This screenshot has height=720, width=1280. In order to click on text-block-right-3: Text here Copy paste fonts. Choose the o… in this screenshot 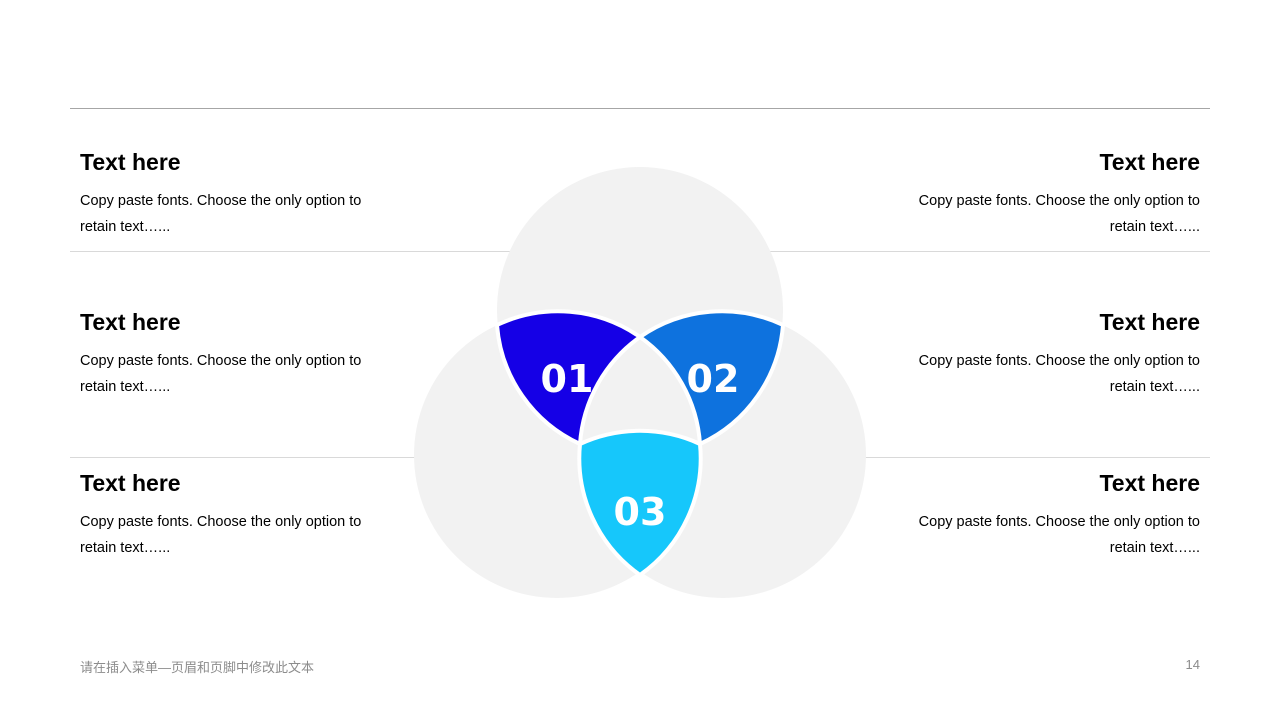, I will do `click(1050, 515)`.